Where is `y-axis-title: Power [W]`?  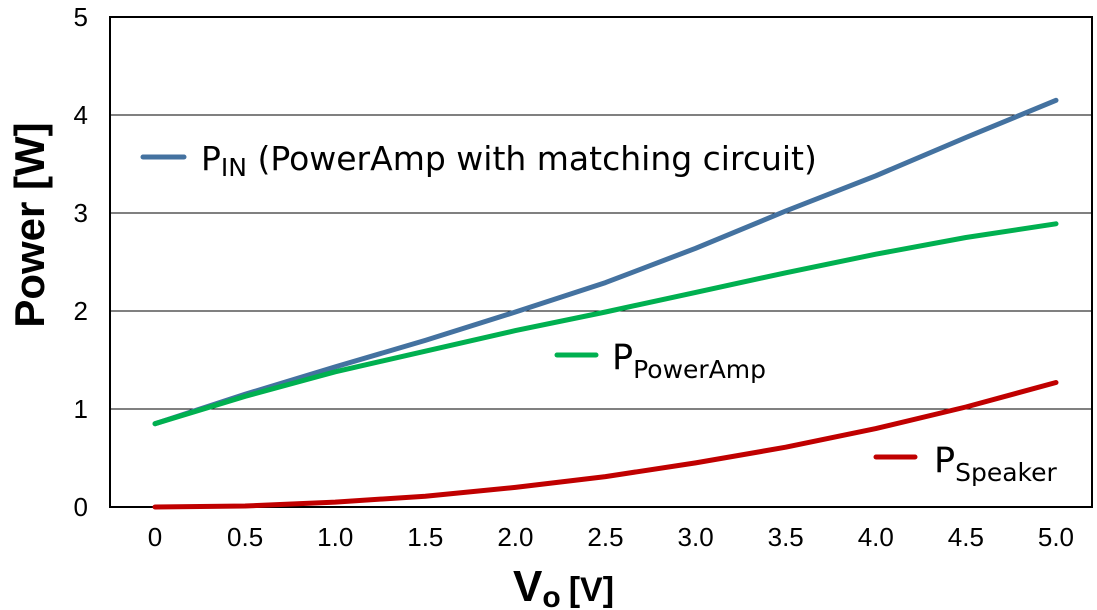
y-axis-title: Power [W] is located at coordinates (29, 224).